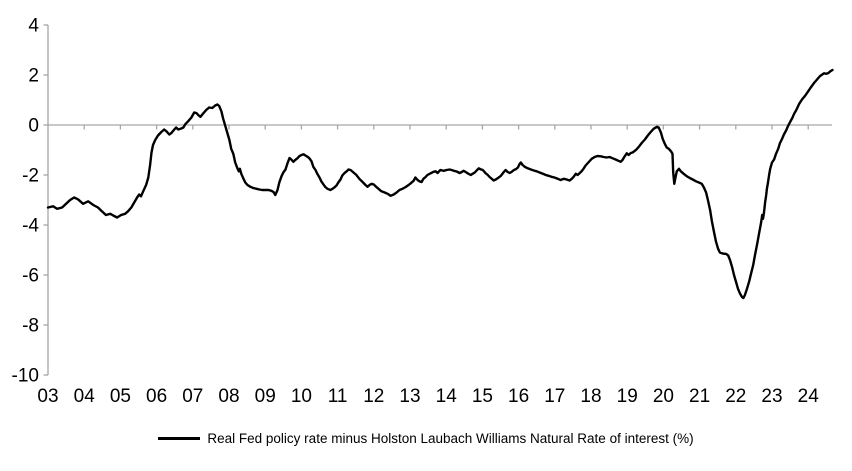 This screenshot has height=471, width=852. I want to click on y-axis-tick-label: -8, so click(30, 326).